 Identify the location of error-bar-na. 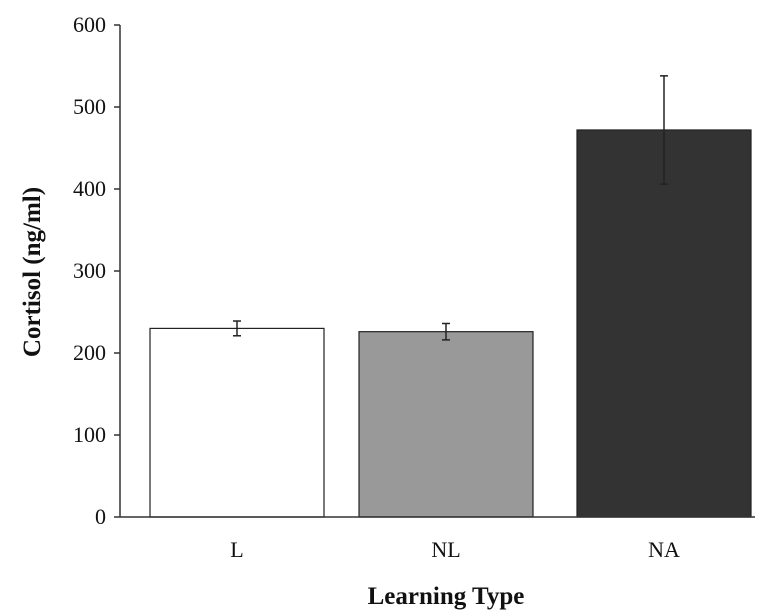
(664, 130).